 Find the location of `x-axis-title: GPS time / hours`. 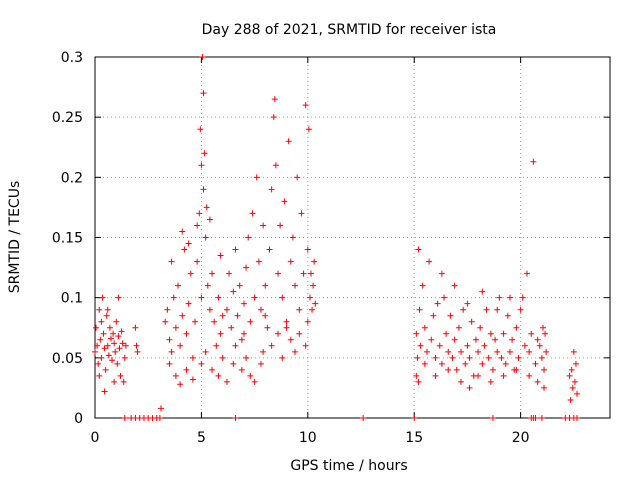

x-axis-title: GPS time / hours is located at coordinates (348, 466).